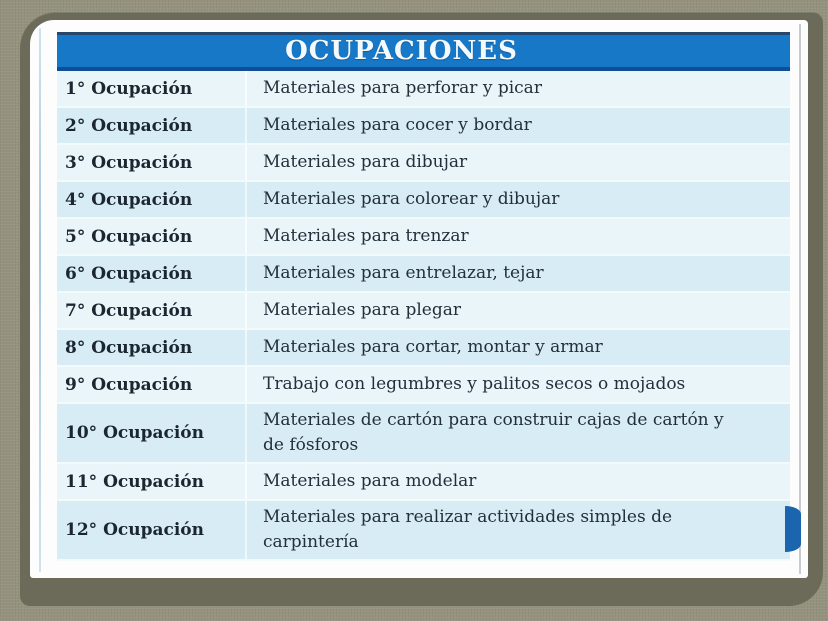 The width and height of the screenshot is (828, 621). What do you see at coordinates (152, 433) in the screenshot?
I see `row-label: 10° Ocupación` at bounding box center [152, 433].